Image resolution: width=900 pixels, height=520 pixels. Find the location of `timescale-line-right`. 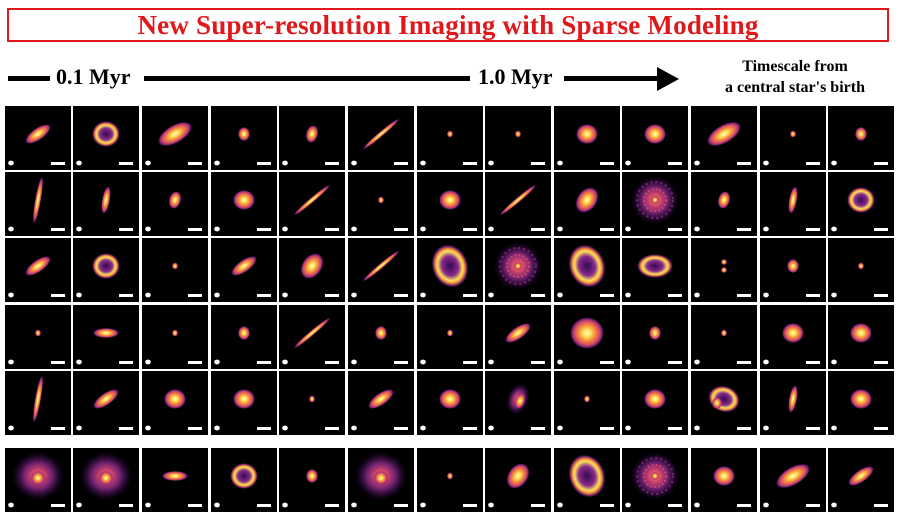

timescale-line-right is located at coordinates (612, 78).